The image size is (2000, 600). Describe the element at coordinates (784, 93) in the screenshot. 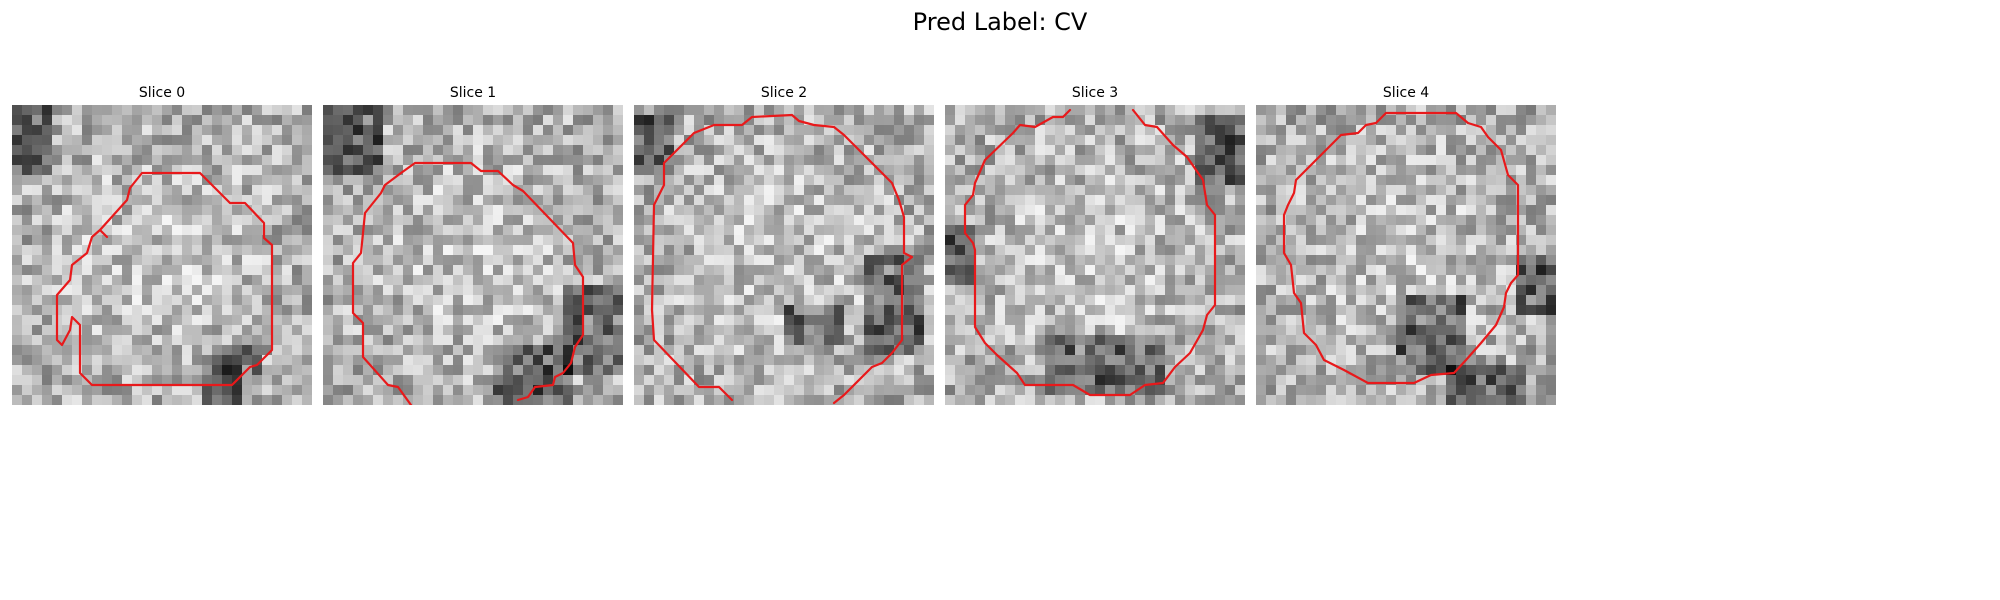

I see `slice-title-2: Slice 2` at that location.